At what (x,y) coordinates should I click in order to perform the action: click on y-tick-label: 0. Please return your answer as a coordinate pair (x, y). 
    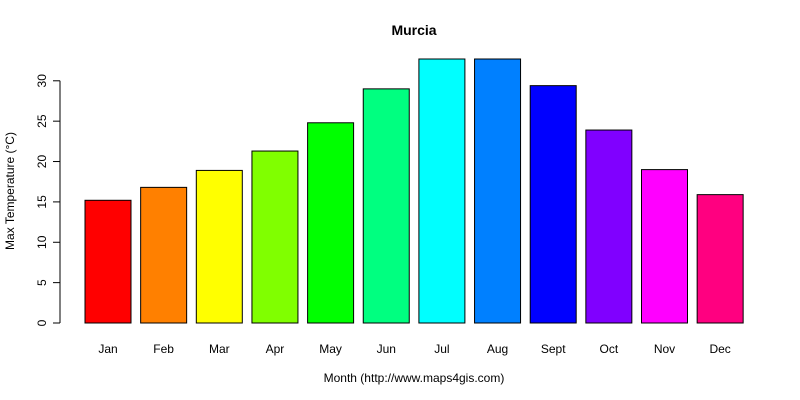
    Looking at the image, I should click on (42, 322).